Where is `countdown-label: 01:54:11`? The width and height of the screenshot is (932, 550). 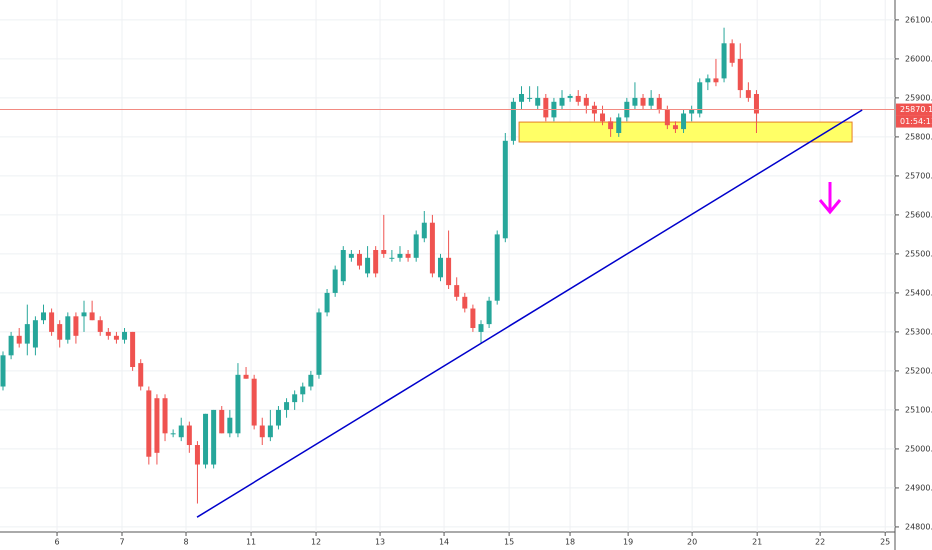
countdown-label: 01:54:11 is located at coordinates (916, 121).